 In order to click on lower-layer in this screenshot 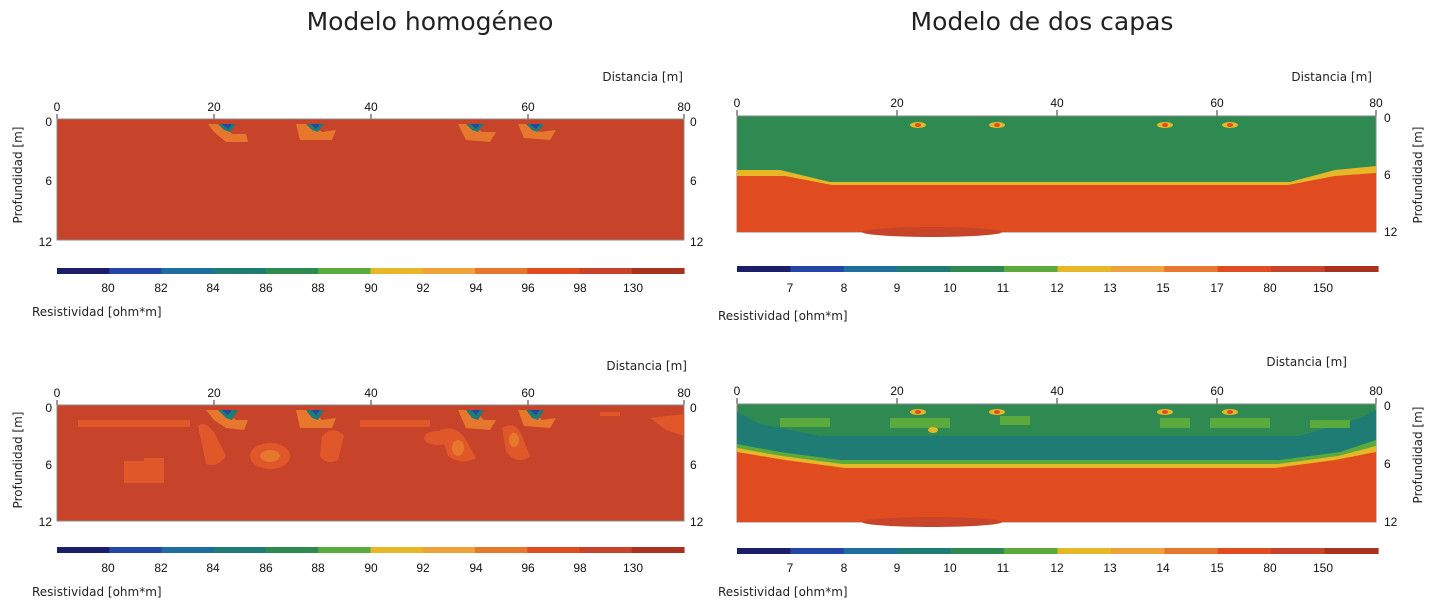, I will do `click(1056, 202)`.